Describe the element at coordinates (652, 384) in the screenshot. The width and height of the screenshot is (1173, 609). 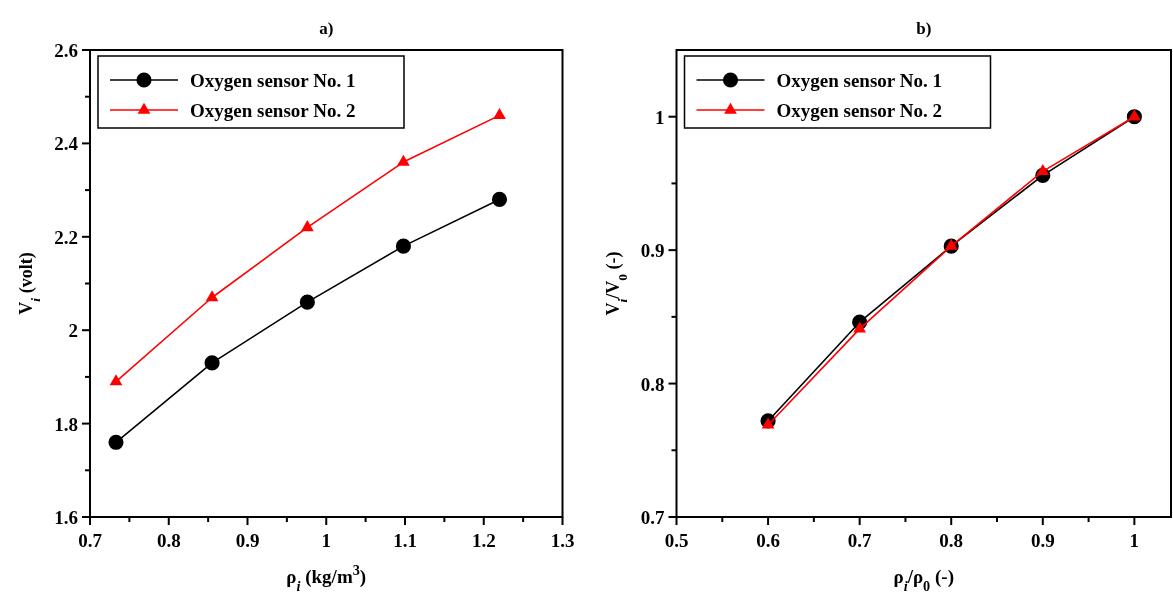
I see `y-tick-label: 0.8` at that location.